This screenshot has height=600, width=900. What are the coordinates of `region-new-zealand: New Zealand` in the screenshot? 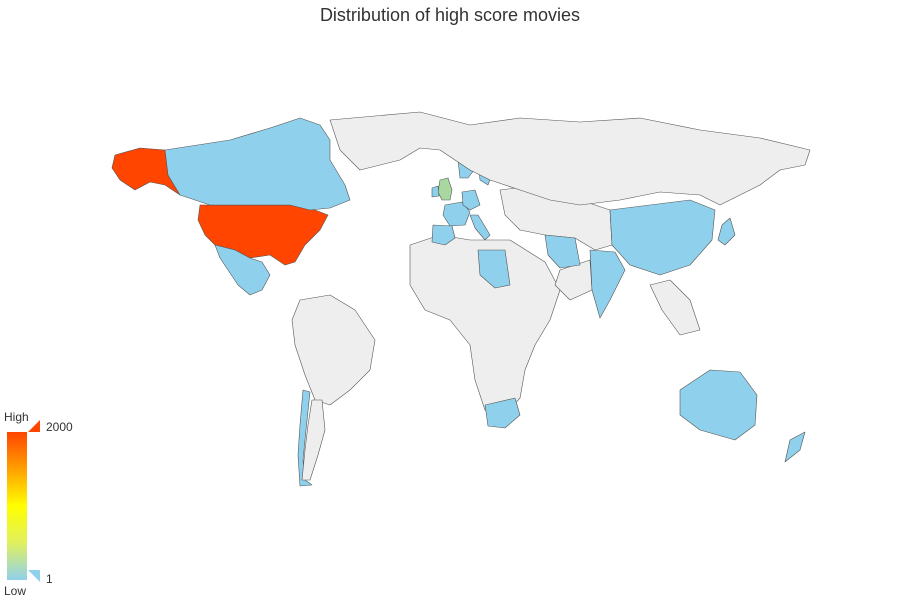 It's located at (795, 447).